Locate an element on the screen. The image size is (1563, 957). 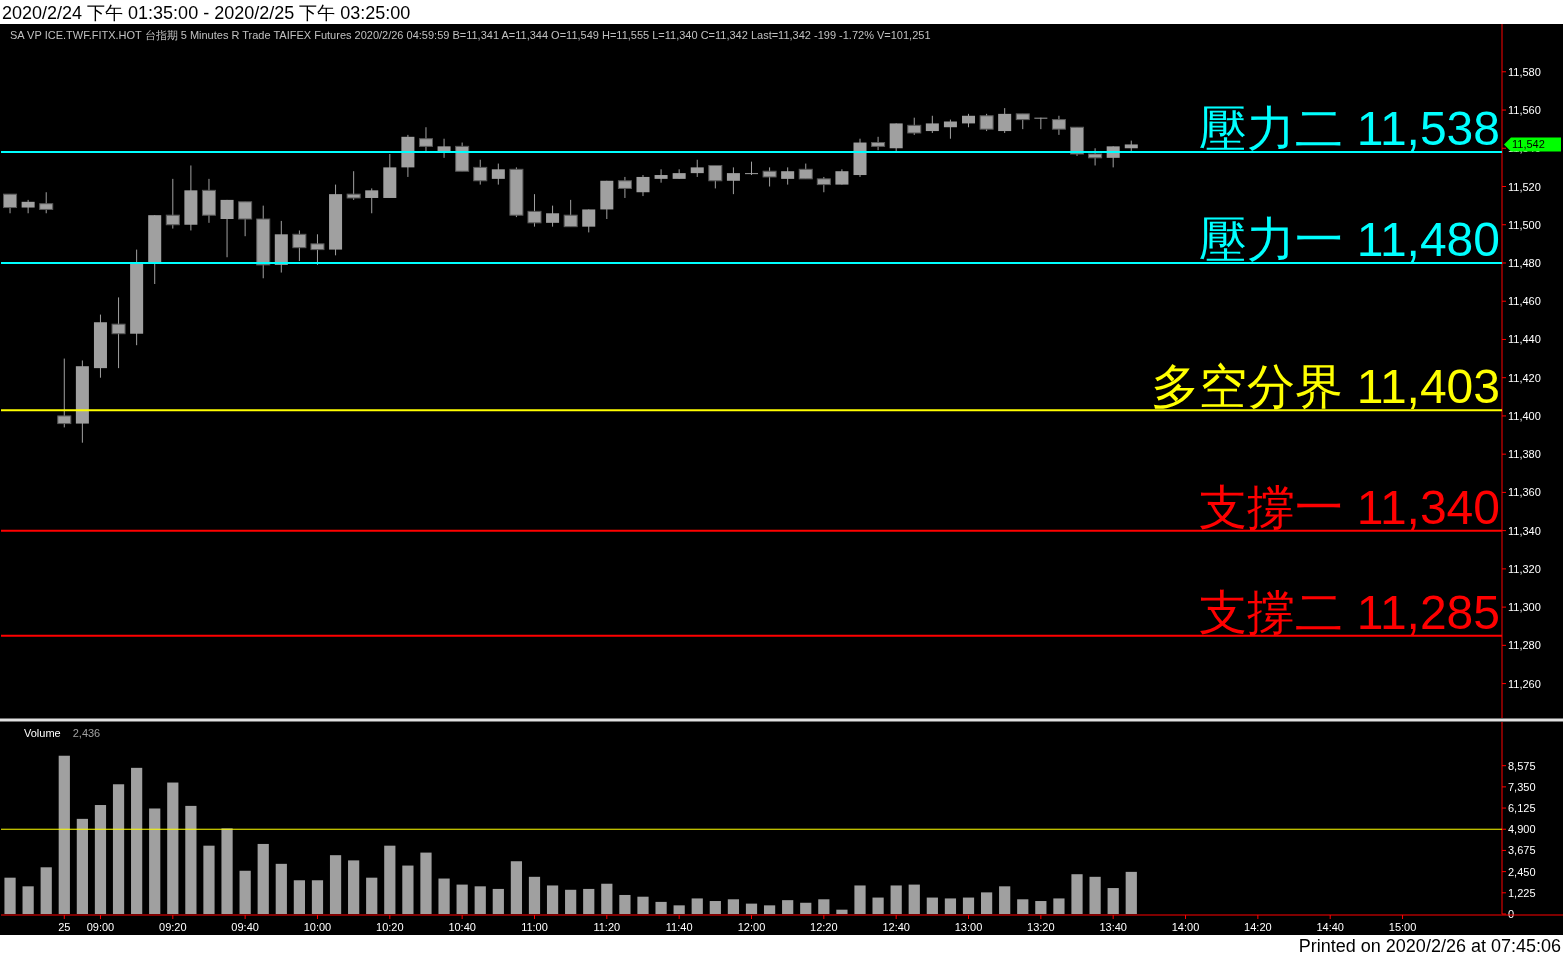
xtick: 13:20 is located at coordinates (1041, 927).